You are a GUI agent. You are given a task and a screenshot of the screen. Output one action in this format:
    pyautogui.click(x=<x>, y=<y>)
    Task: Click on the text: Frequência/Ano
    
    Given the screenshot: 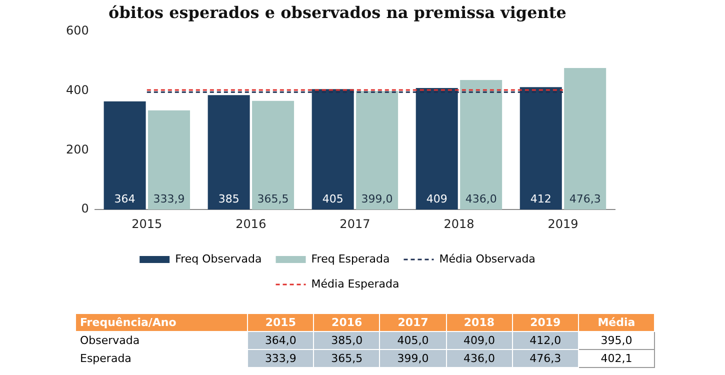 What is the action you would take?
    pyautogui.click(x=162, y=323)
    